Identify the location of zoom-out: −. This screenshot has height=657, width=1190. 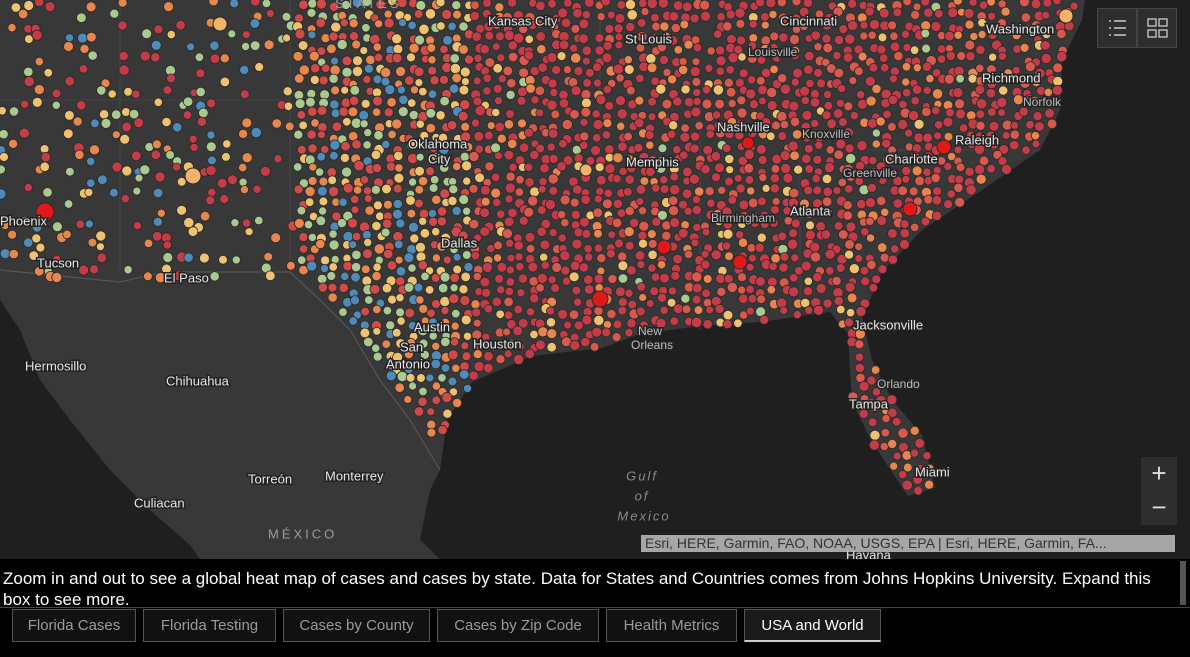
(1159, 508).